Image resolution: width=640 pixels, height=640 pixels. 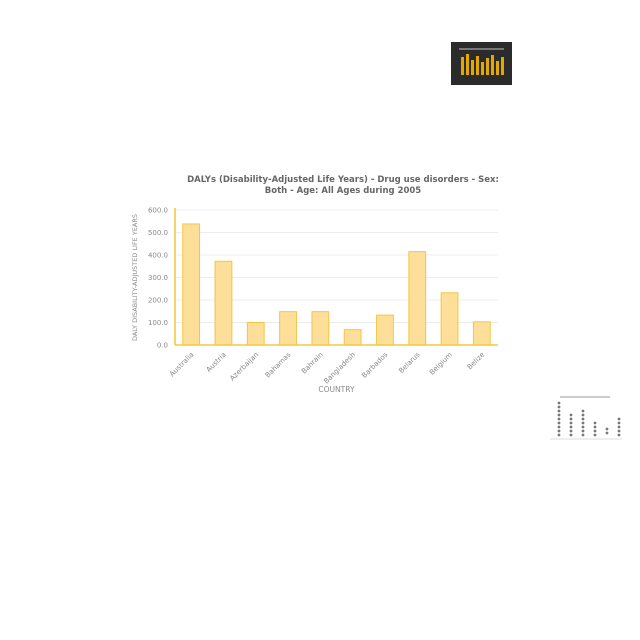 I want to click on dark-bar-chart-thumbnail, so click(x=481, y=63).